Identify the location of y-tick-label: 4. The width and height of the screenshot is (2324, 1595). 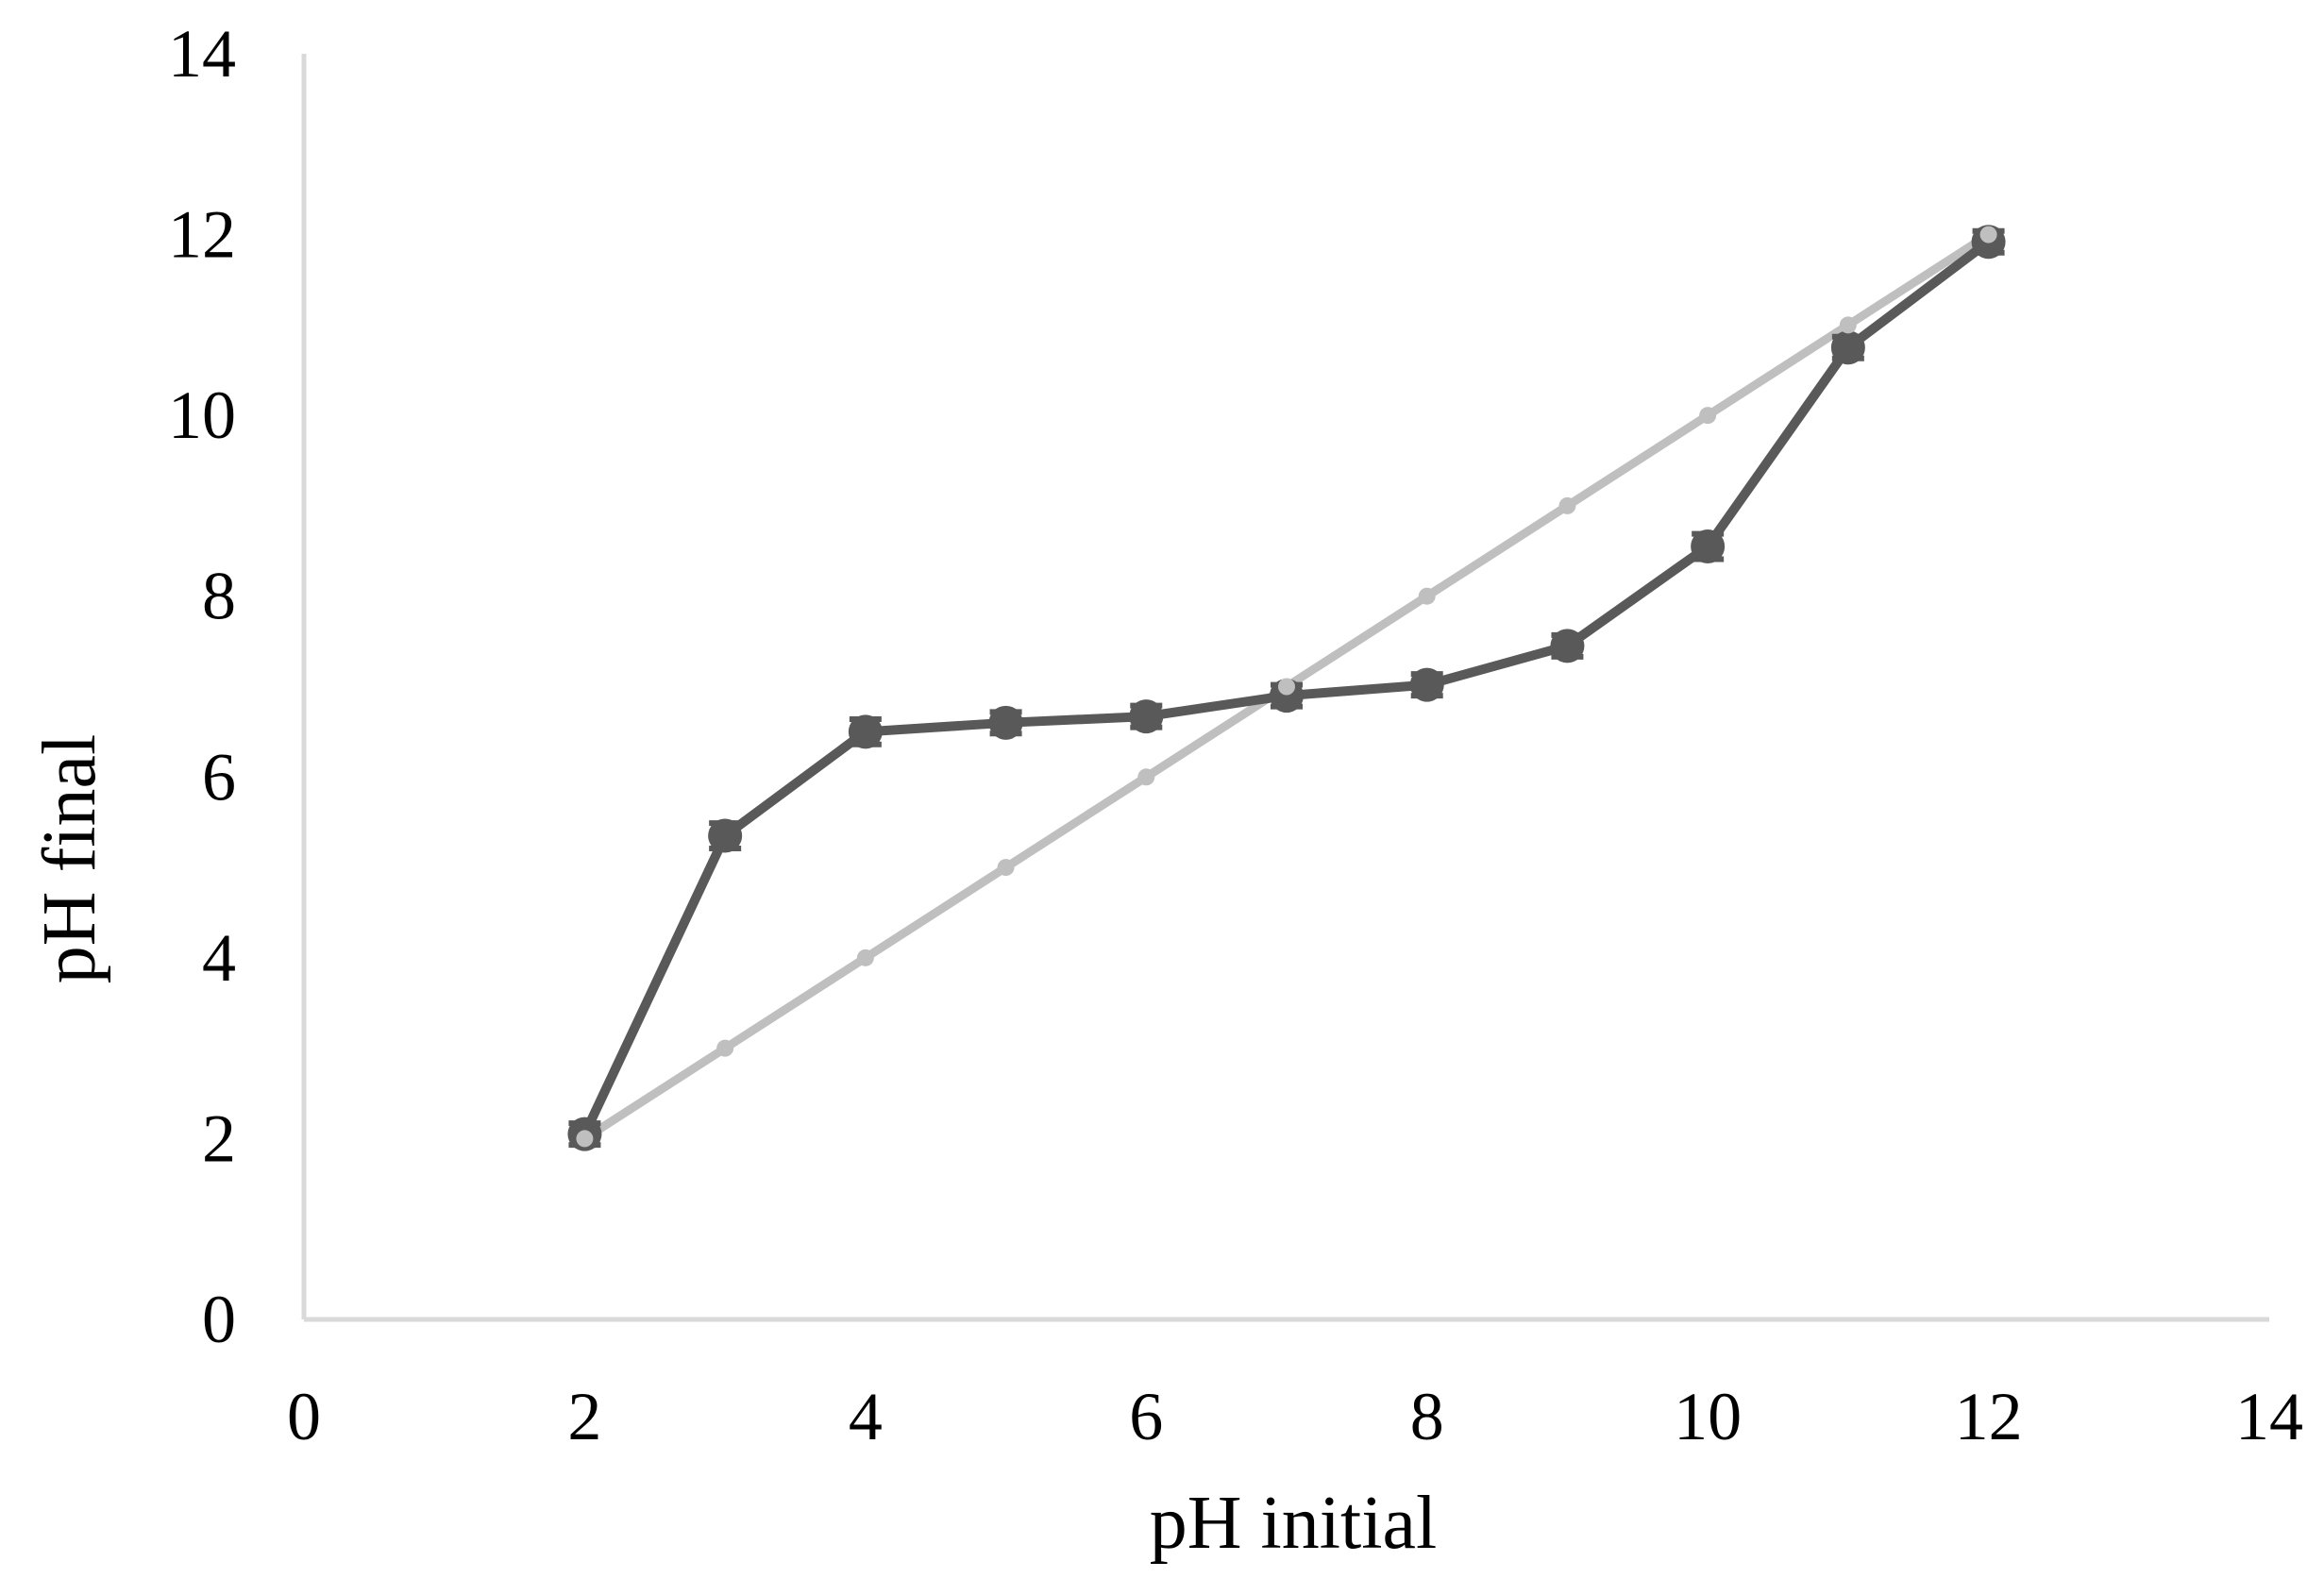
(219, 958).